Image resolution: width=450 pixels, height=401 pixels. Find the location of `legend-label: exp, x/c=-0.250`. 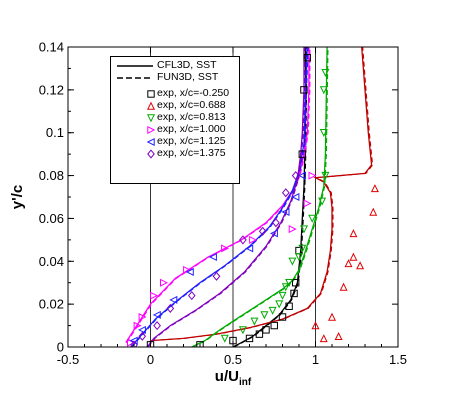

legend-label: exp, x/c=-0.250 is located at coordinates (193, 93).